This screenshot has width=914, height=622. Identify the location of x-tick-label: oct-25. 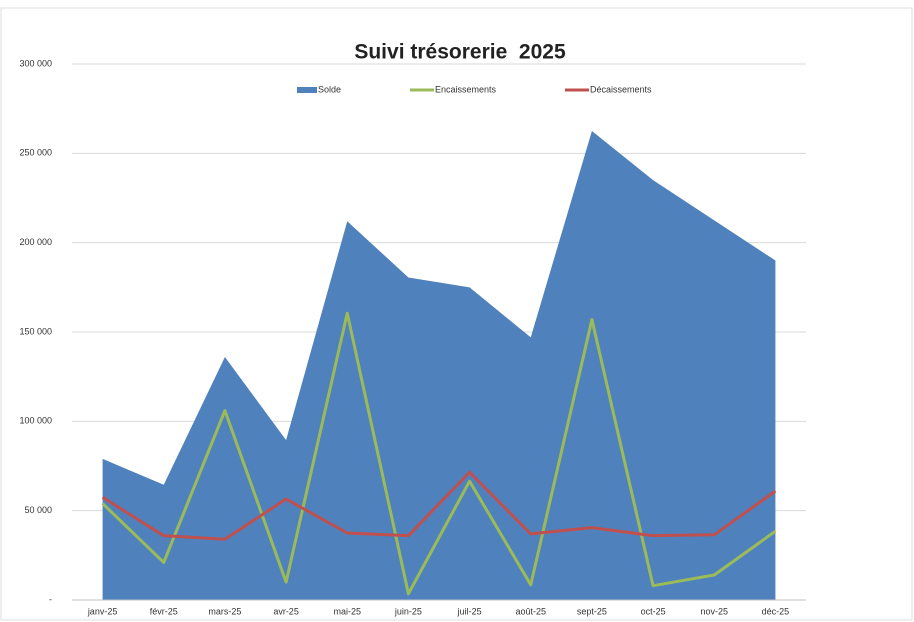
(653, 611).